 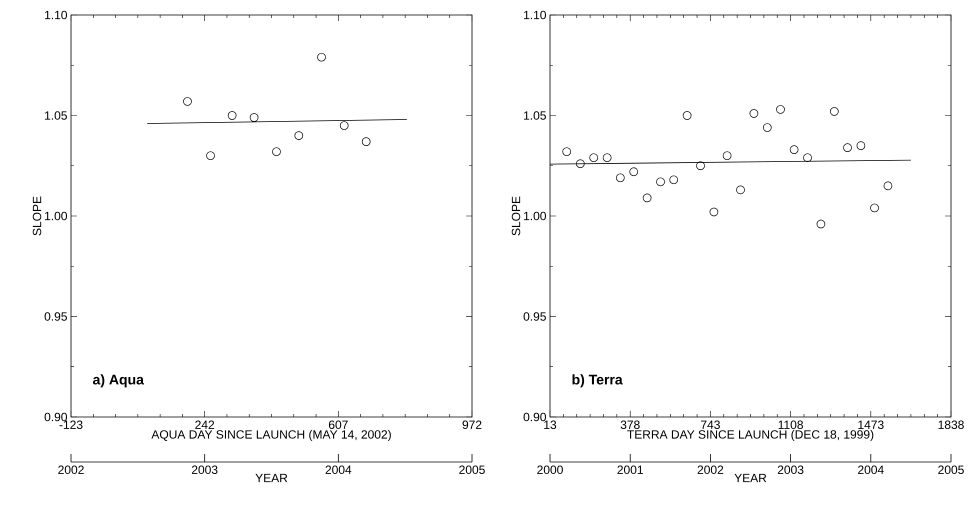 What do you see at coordinates (750, 436) in the screenshot?
I see `x-axis-title: TERRA DAY SINCE LAUNCH (DEC 18, 1999)` at bounding box center [750, 436].